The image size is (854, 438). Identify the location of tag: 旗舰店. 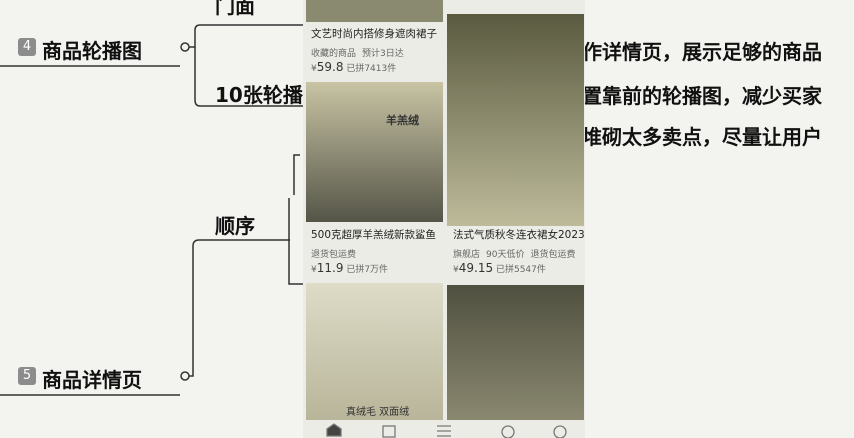
(467, 255).